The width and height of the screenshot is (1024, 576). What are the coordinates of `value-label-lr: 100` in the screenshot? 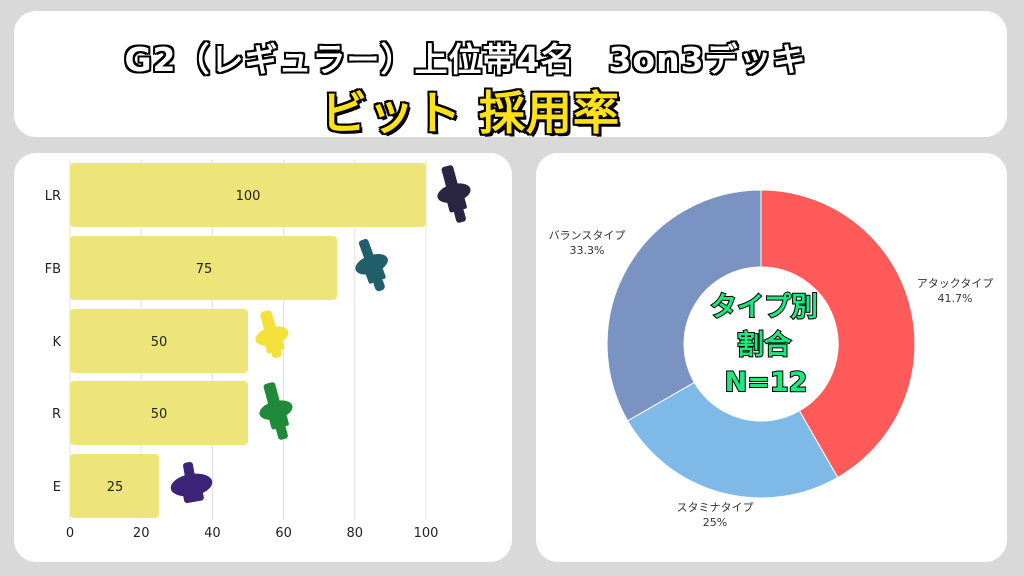 It's located at (248, 196).